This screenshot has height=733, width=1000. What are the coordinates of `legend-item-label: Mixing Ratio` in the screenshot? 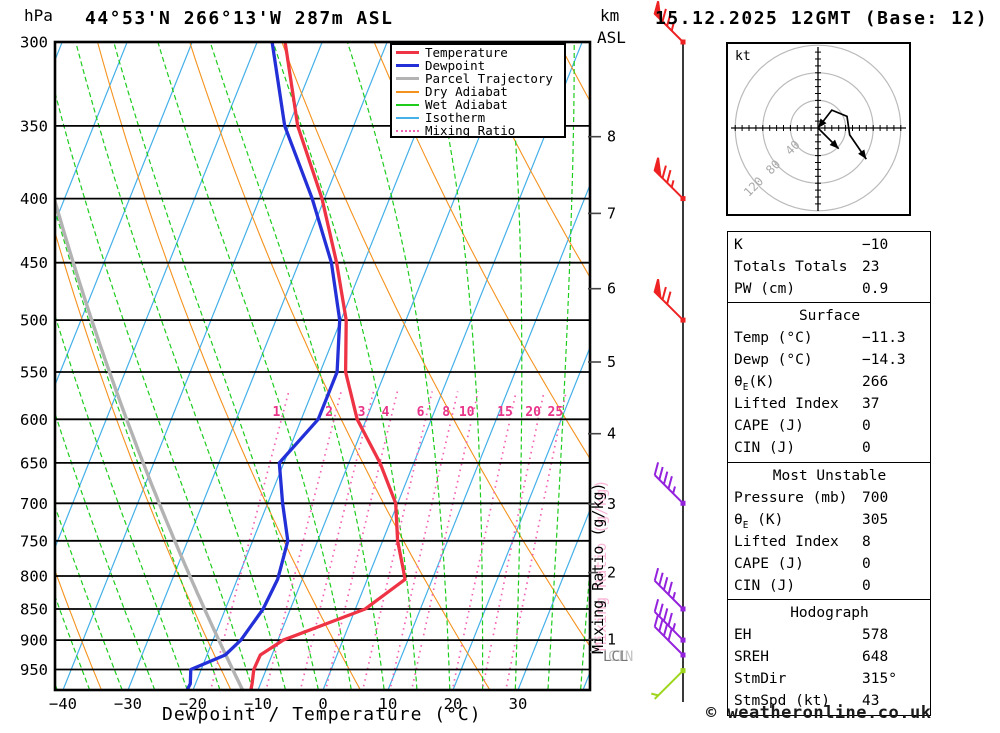 It's located at (470, 130).